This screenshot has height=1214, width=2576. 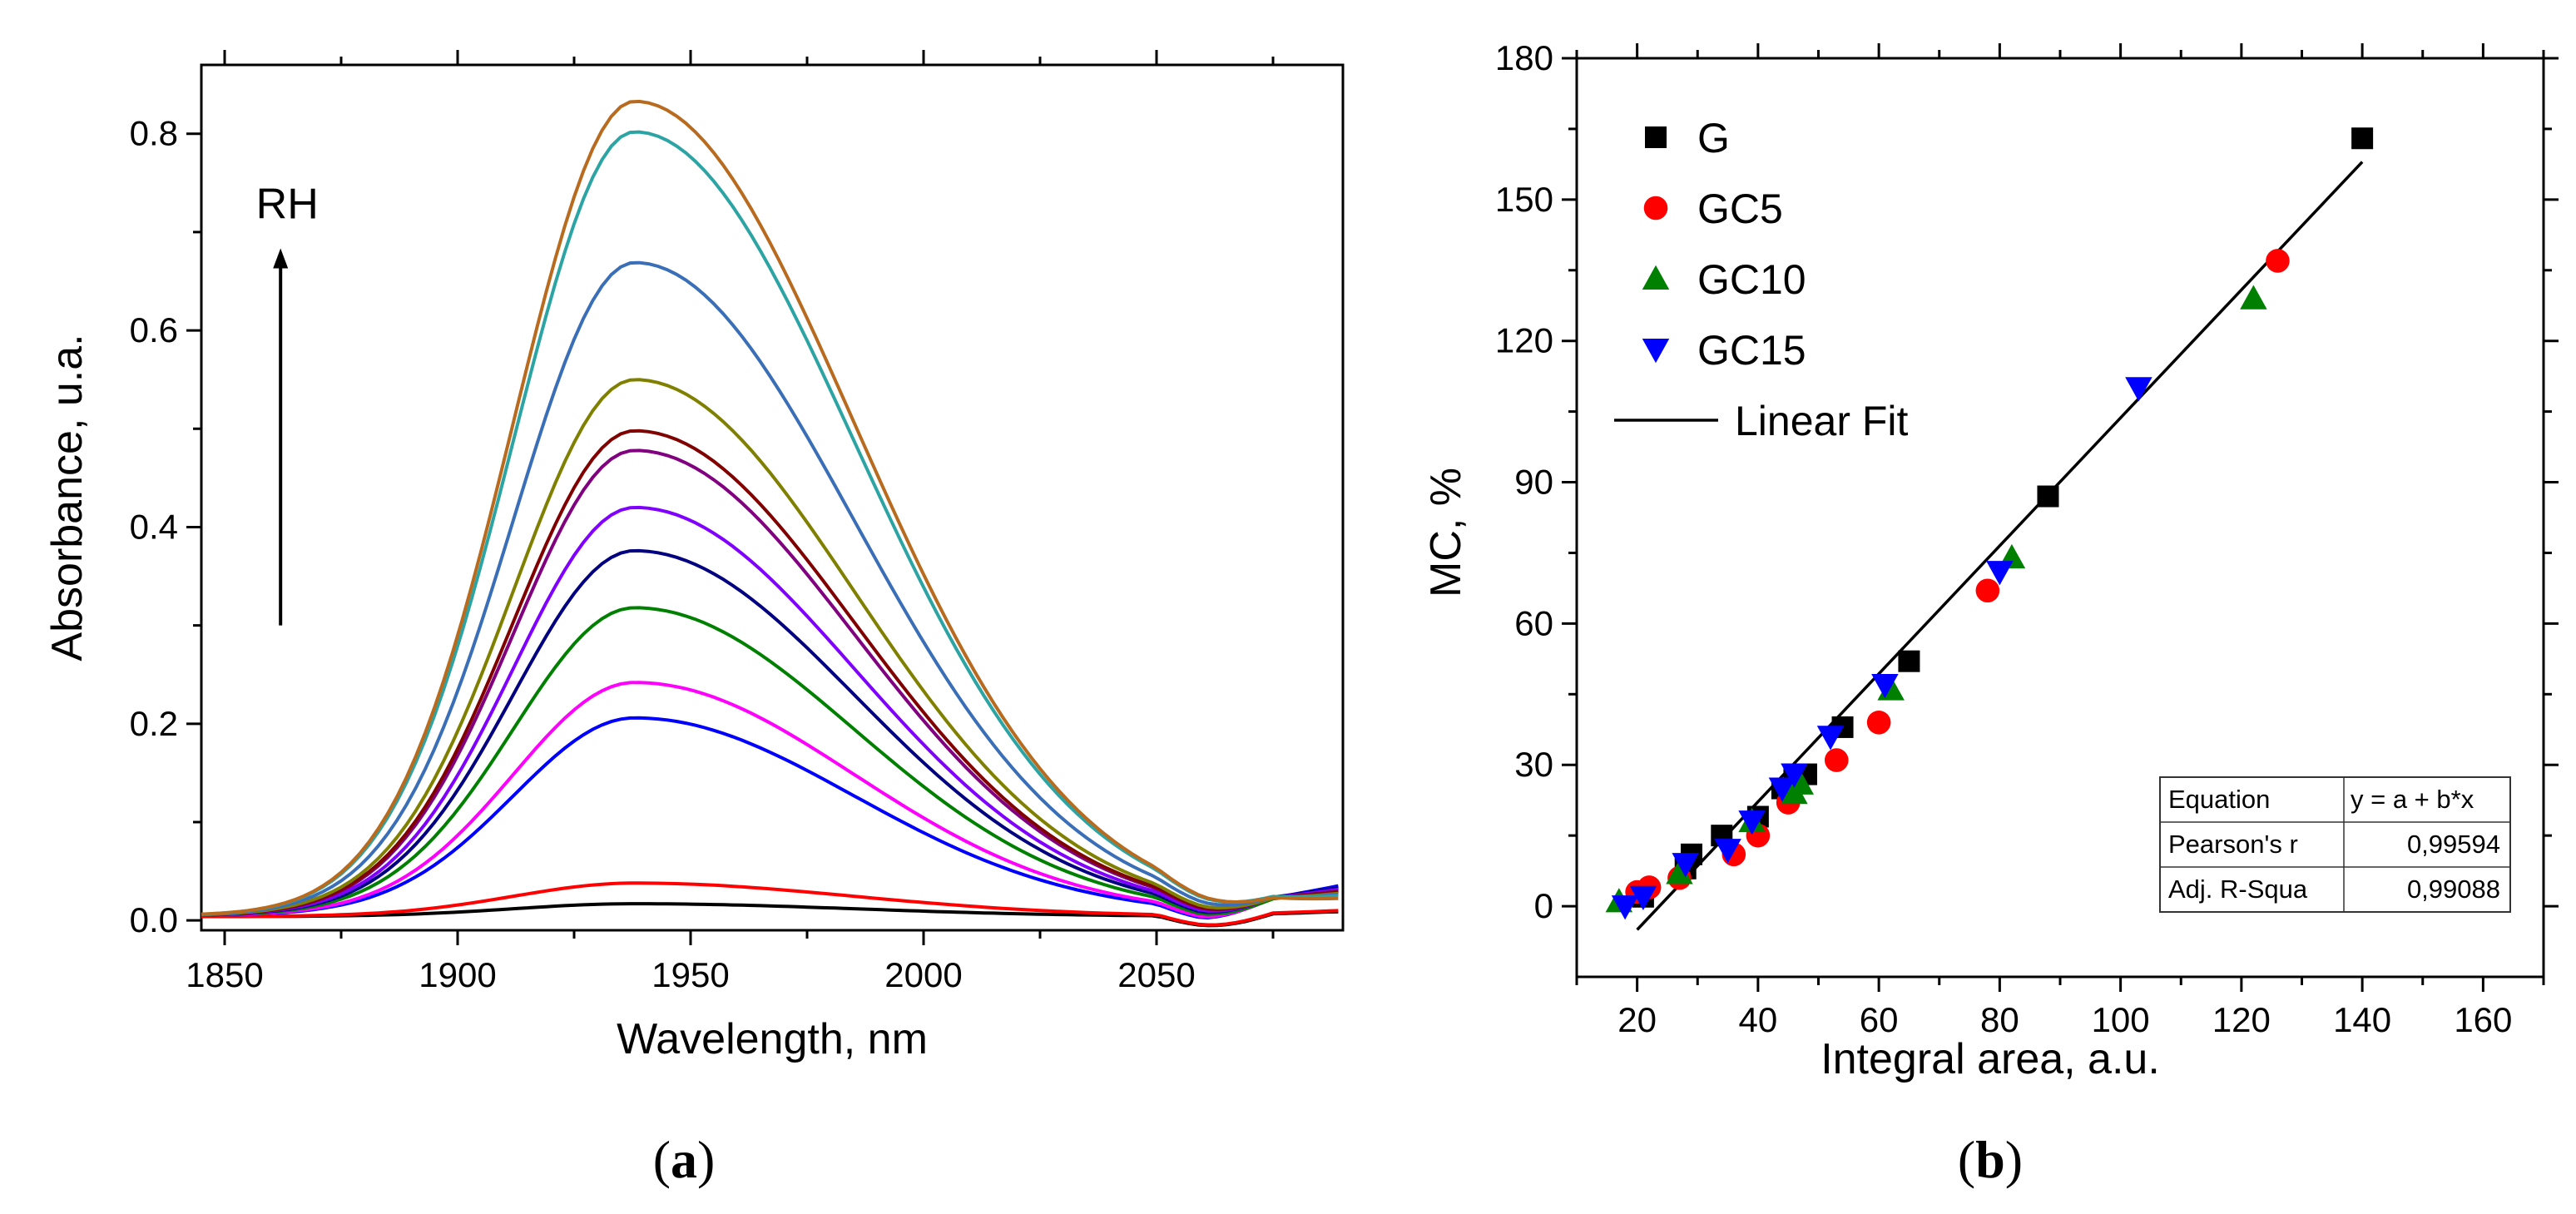 What do you see at coordinates (1656, 137) in the screenshot?
I see `legend-marker-g` at bounding box center [1656, 137].